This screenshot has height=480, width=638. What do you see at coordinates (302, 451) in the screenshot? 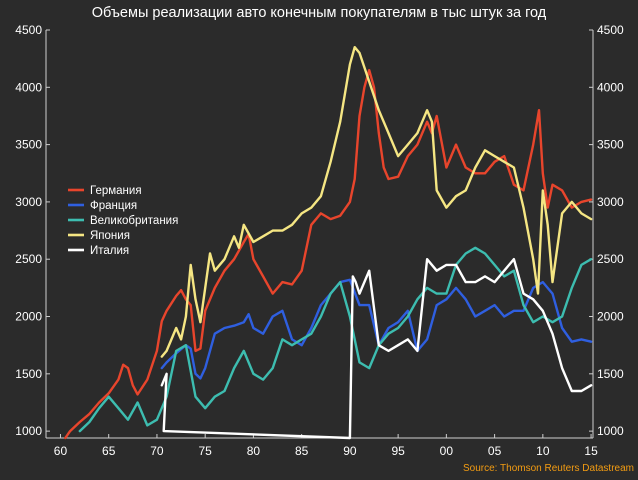
I see `x-tick-label: 85` at bounding box center [302, 451].